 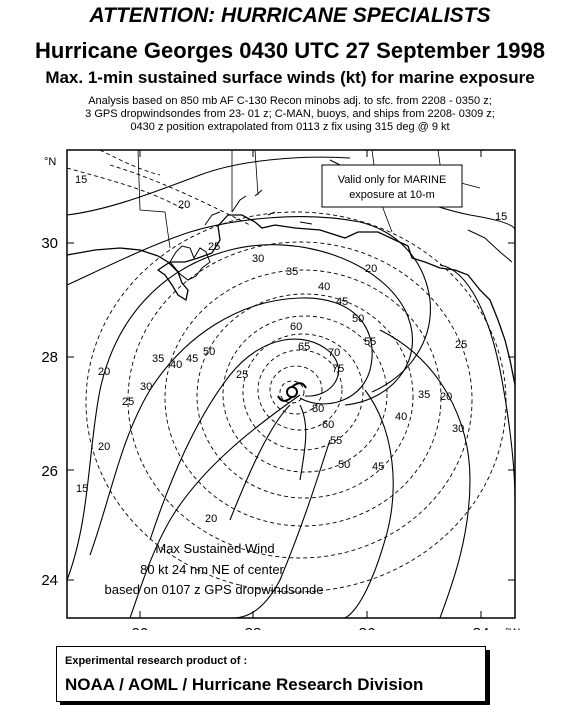 I want to click on latitude-labels: 30 28 26 24, so click(x=49, y=412).